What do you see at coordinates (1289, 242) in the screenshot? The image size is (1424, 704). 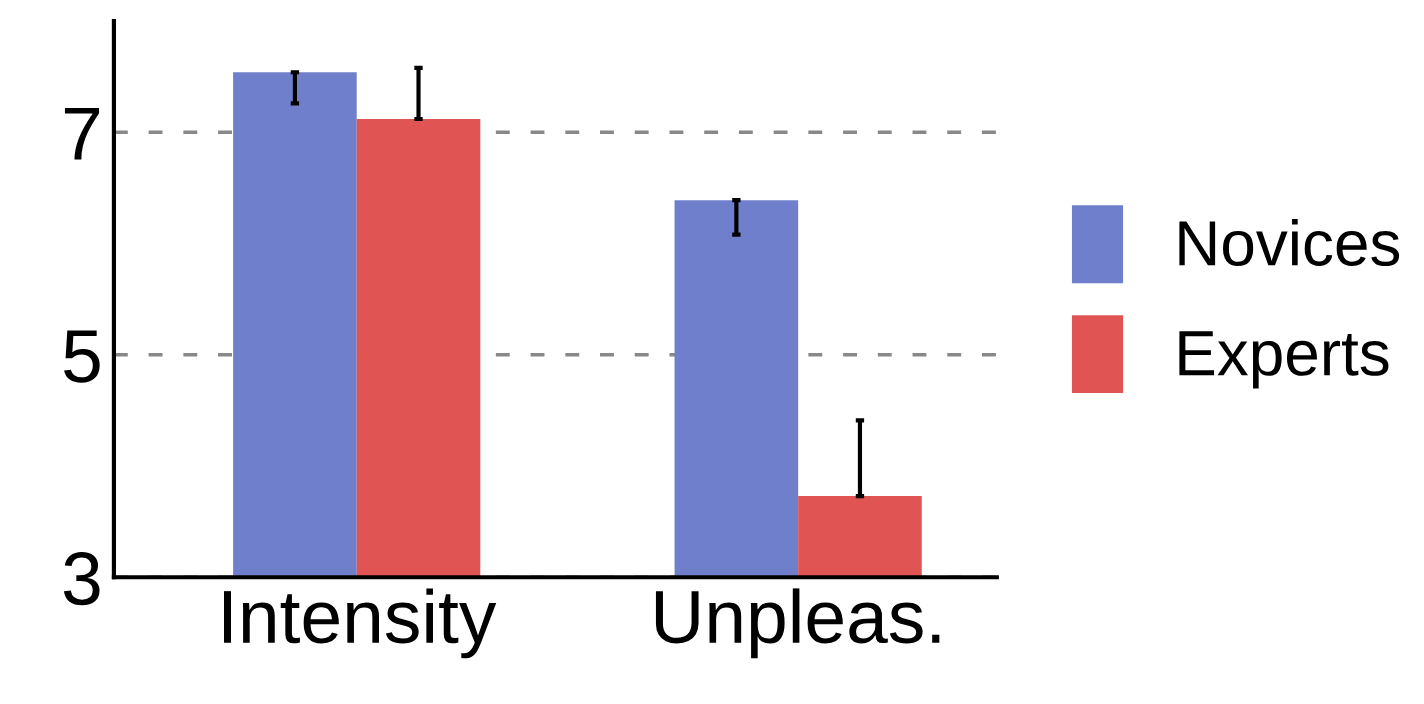 I see `legend-label: Novices` at bounding box center [1289, 242].